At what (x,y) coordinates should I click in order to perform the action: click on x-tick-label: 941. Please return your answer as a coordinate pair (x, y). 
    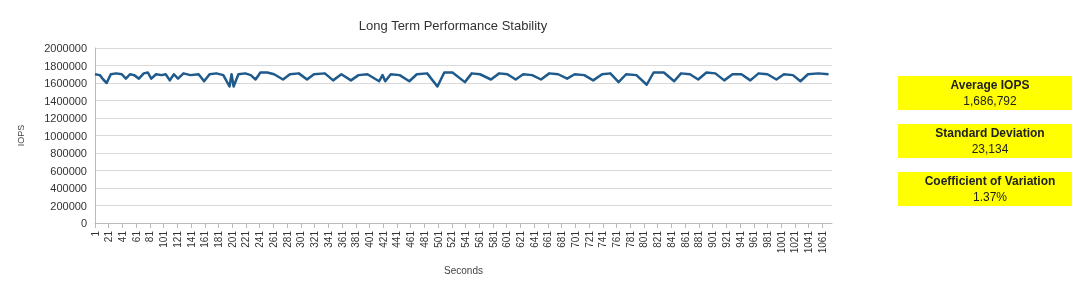
    Looking at the image, I should click on (740, 239).